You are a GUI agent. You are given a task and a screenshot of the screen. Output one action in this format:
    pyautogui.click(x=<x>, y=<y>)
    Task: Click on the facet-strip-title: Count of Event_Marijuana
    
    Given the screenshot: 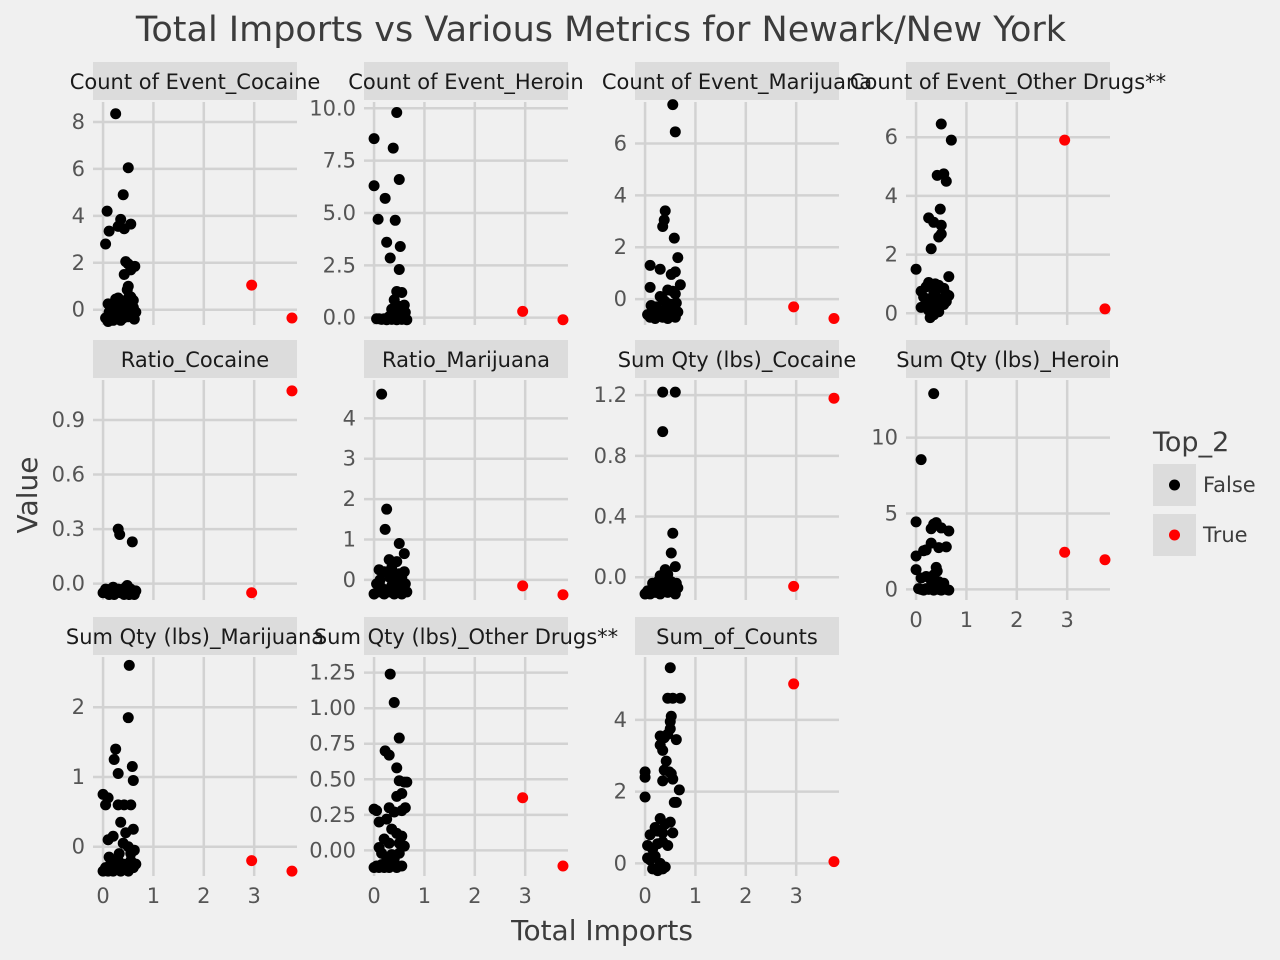 What is the action you would take?
    pyautogui.click(x=737, y=82)
    